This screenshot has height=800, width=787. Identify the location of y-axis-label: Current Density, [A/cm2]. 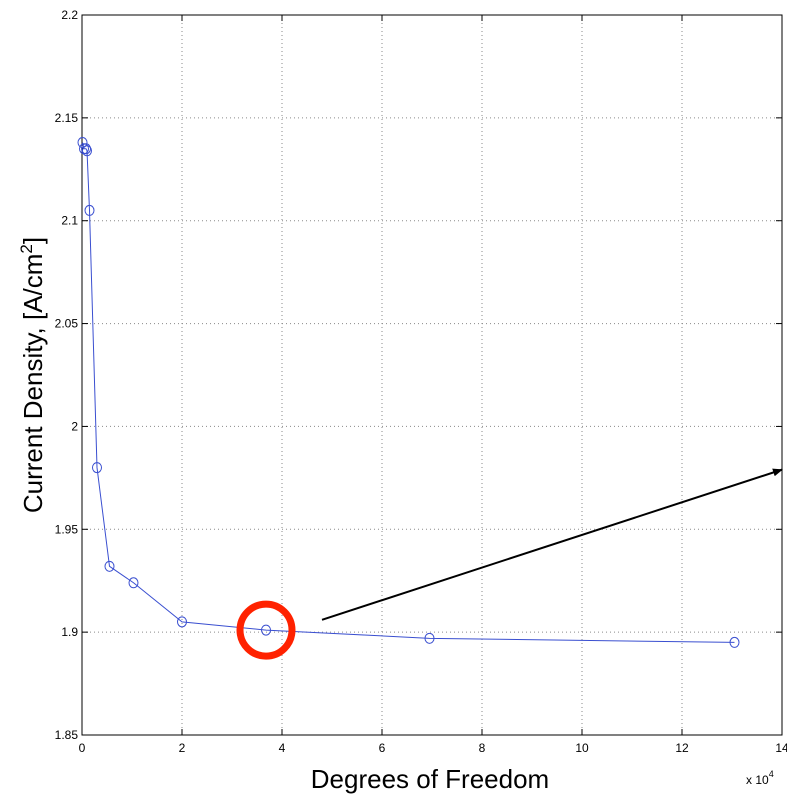
(32, 375).